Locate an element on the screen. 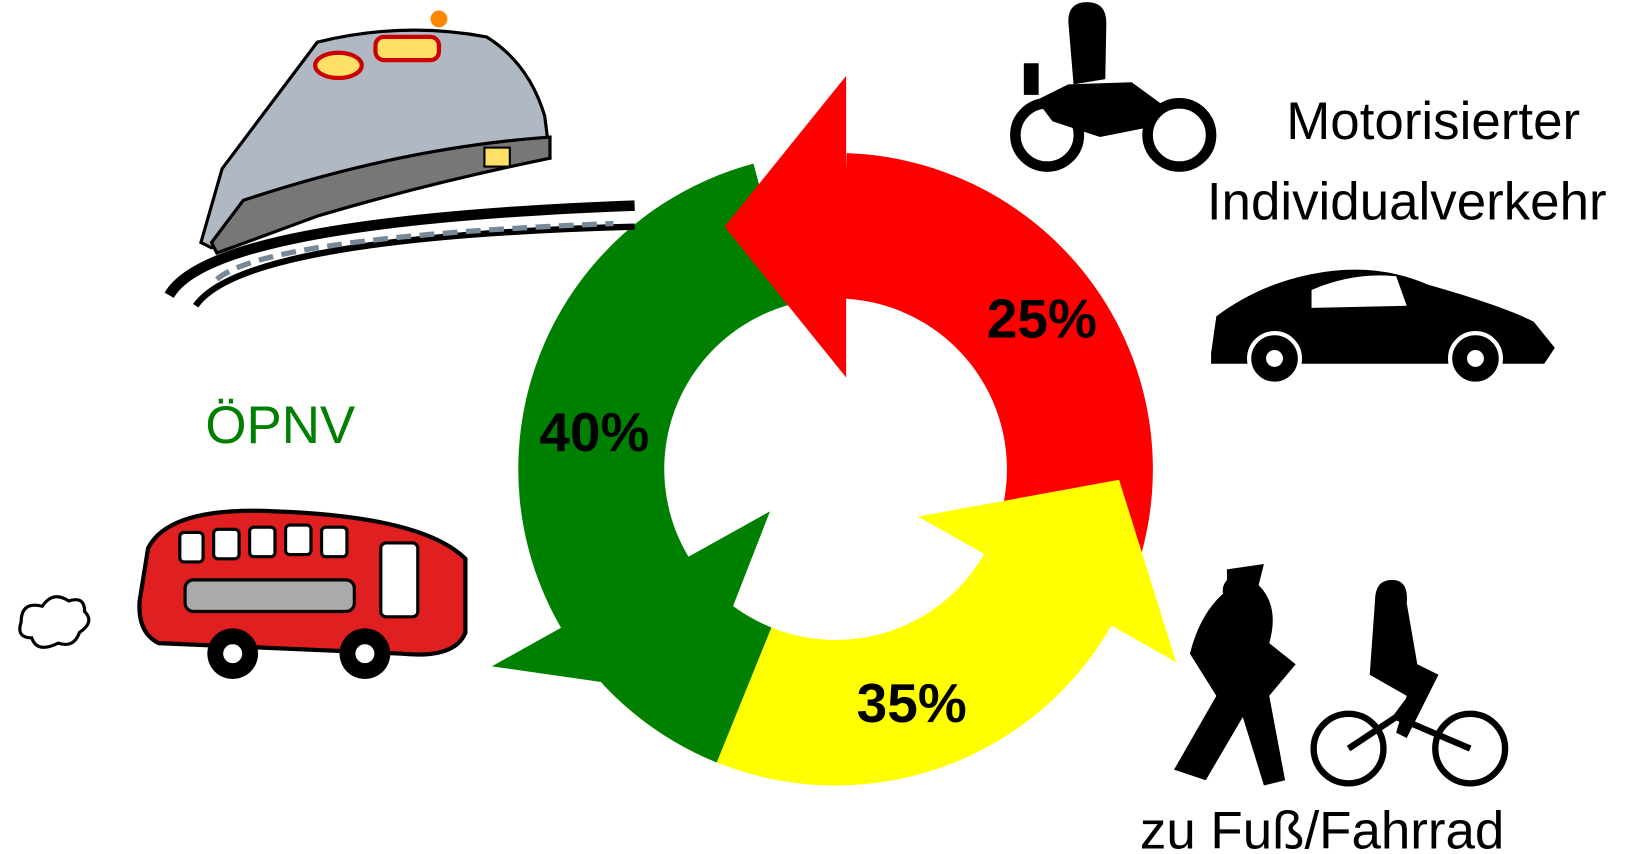 This screenshot has height=854, width=1650. walk-bike-arrow-head is located at coordinates (1047, 571).